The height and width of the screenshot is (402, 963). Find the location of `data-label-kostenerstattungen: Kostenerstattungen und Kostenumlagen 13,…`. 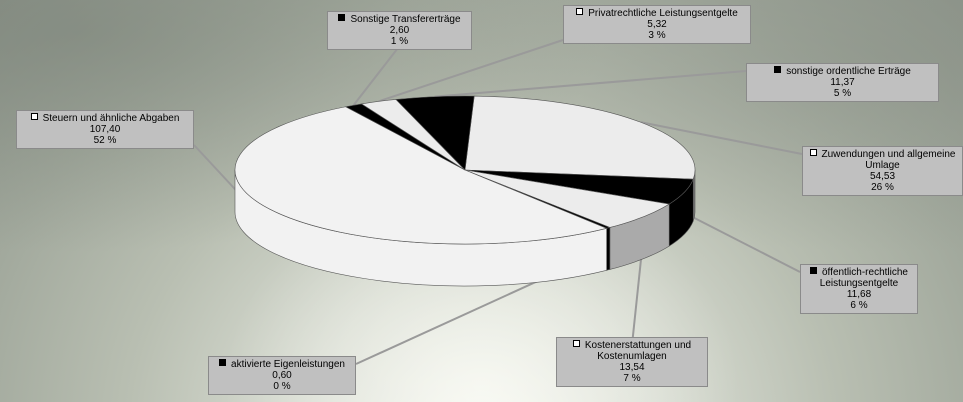

data-label-kostenerstattungen: Kostenerstattungen und Kostenumlagen 13,… is located at coordinates (632, 362).